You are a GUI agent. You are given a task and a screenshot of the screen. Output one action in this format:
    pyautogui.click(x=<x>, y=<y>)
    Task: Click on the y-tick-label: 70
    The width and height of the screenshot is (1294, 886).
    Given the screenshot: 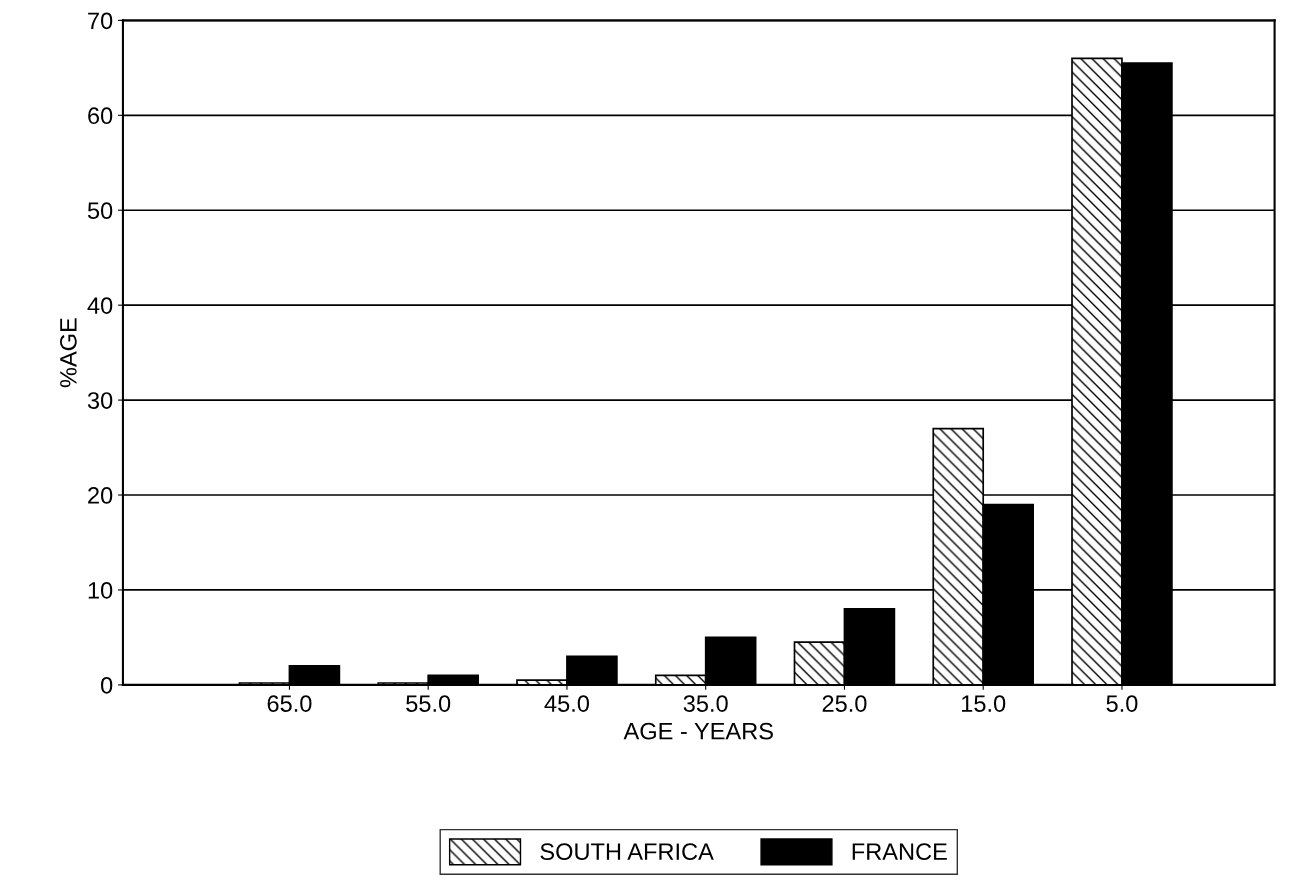 What is the action you would take?
    pyautogui.click(x=100, y=21)
    